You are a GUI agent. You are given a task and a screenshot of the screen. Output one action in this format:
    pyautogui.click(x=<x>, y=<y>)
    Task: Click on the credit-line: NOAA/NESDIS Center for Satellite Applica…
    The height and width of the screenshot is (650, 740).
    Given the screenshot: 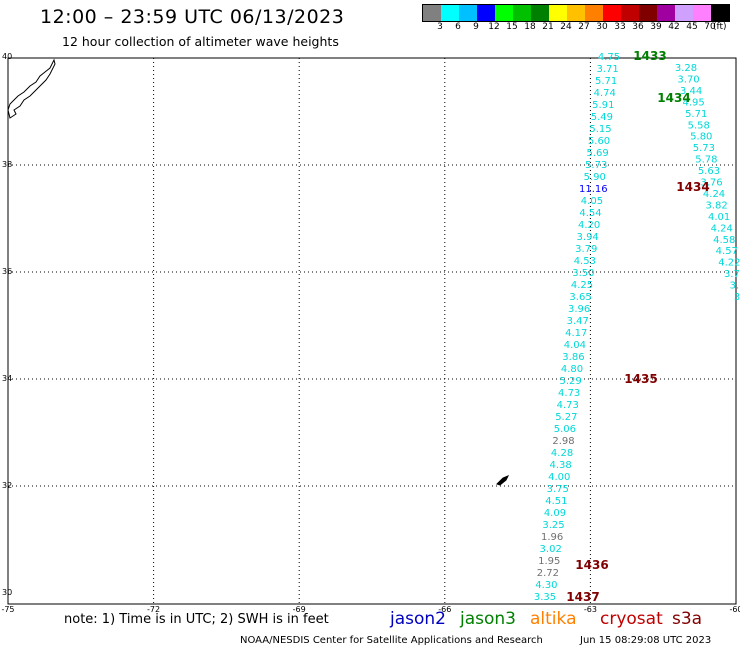 What is the action you would take?
    pyautogui.click(x=391, y=640)
    